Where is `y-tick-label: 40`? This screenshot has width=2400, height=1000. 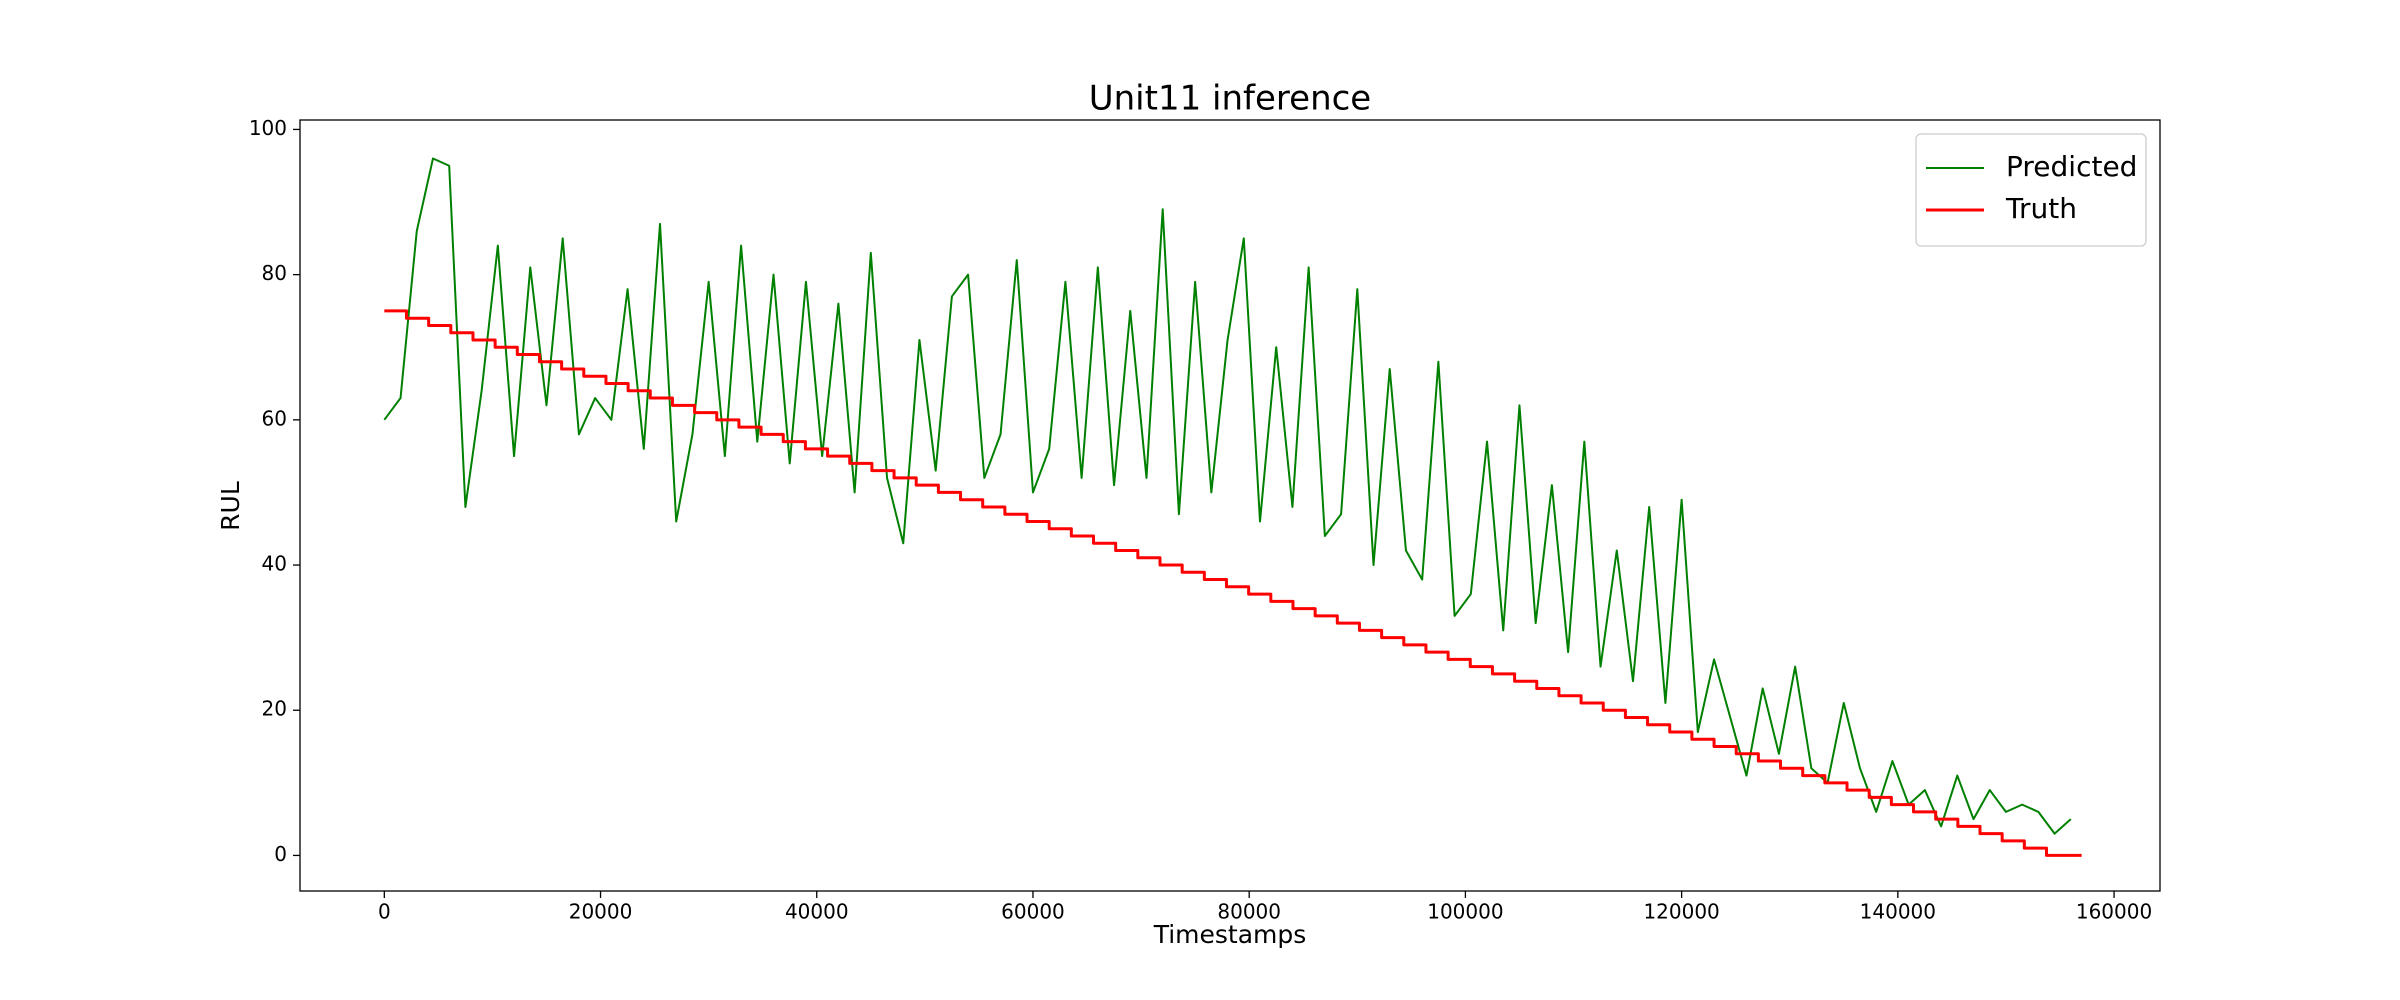
y-tick-label: 40 is located at coordinates (274, 564).